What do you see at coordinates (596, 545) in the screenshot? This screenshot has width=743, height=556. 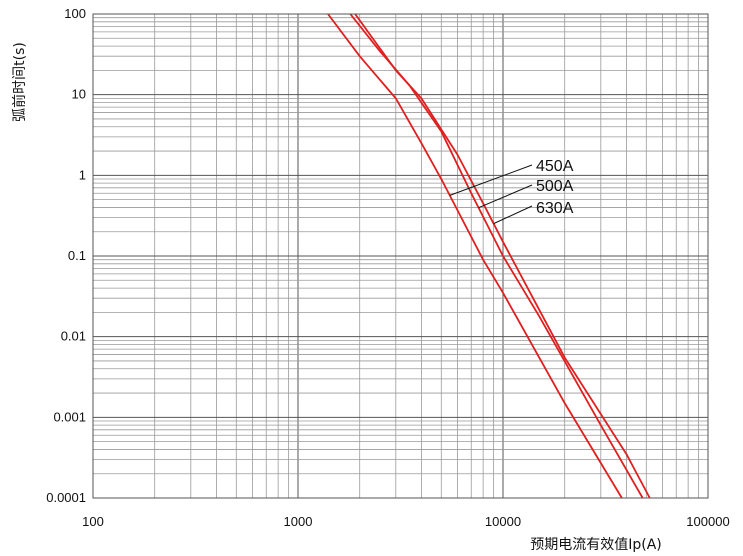 I see `x-axis-label: 预期电流有效值Ip(A)` at bounding box center [596, 545].